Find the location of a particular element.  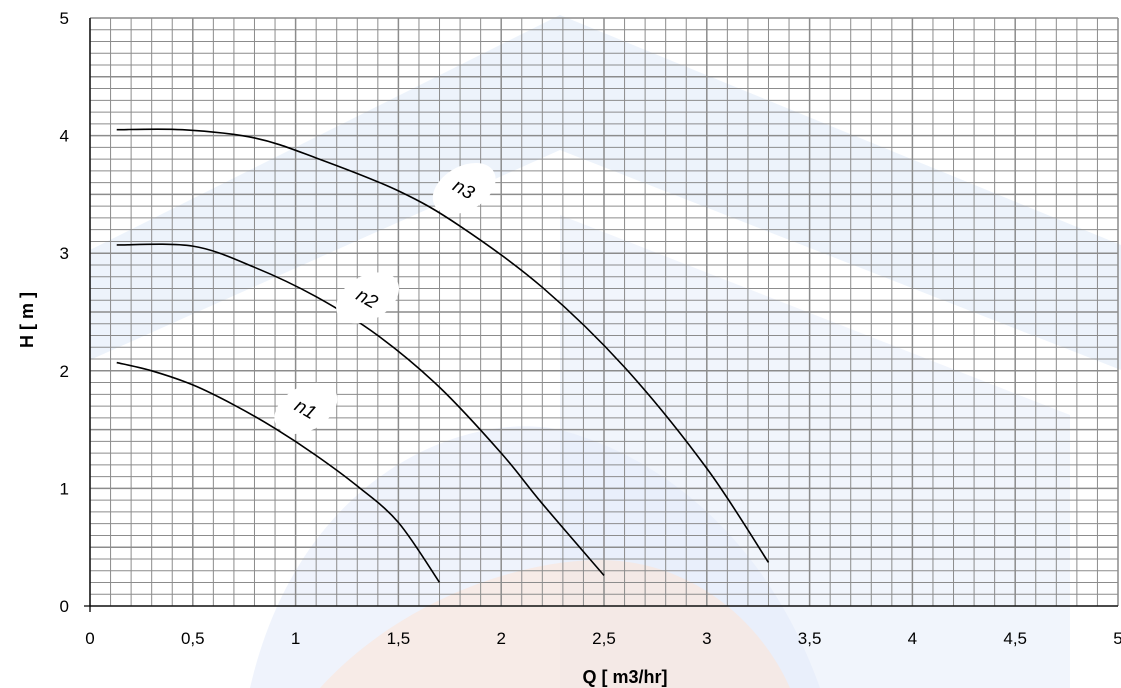

label-bg-n1 is located at coordinates (306, 408).